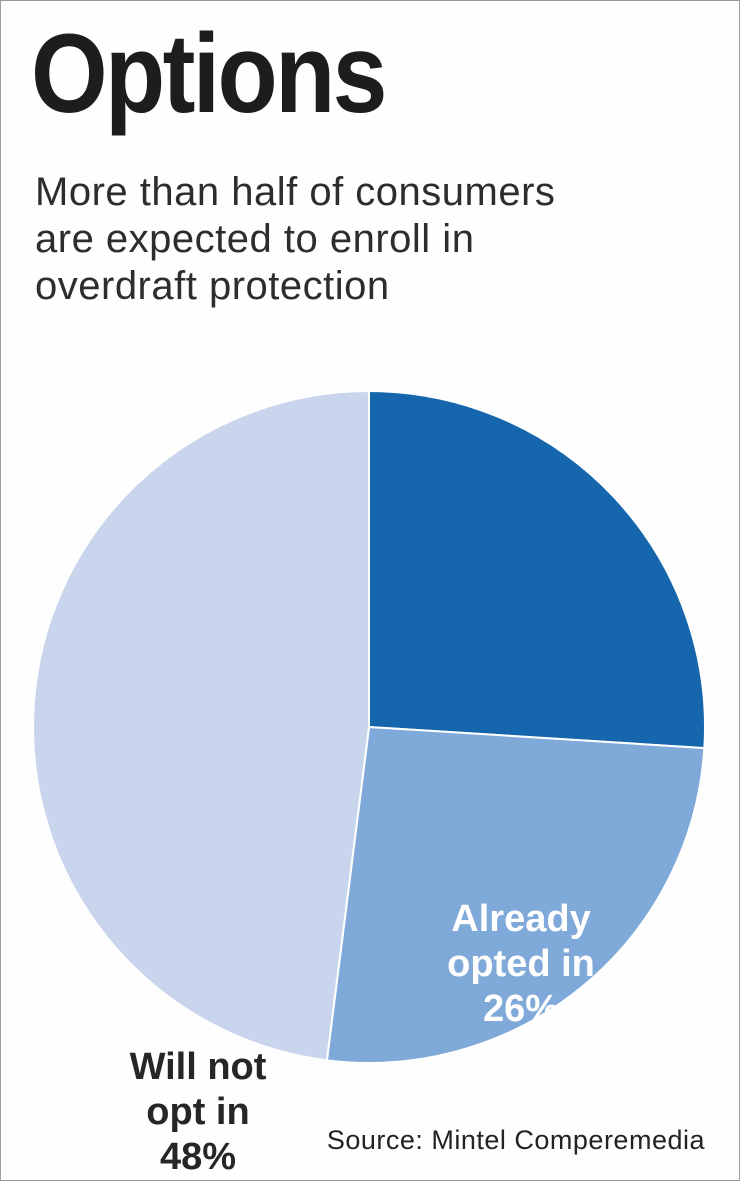 This screenshot has height=1181, width=740. What do you see at coordinates (537, 569) in the screenshot?
I see `pie-slice-already-opted-in` at bounding box center [537, 569].